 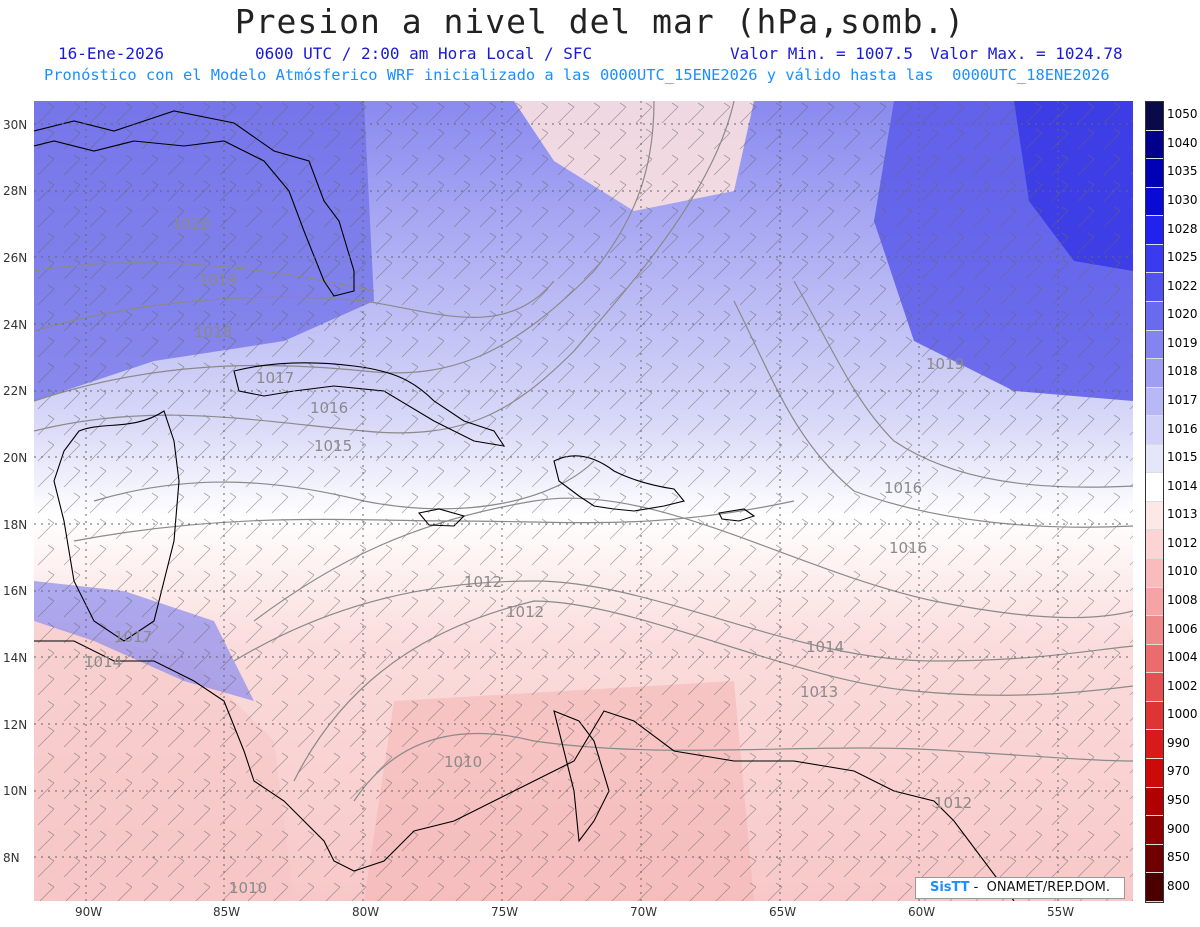 What do you see at coordinates (737, 515) in the screenshot?
I see `puerto-rico` at bounding box center [737, 515].